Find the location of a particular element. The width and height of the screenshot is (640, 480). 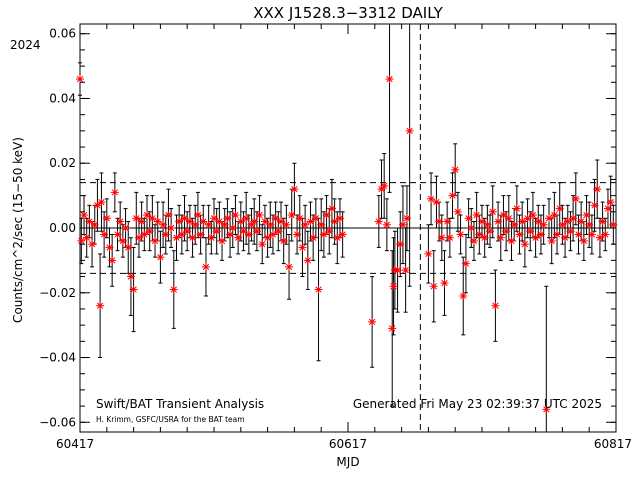

footer-left-small-text: H. Krimm, GSFC/USRA for the BAT team is located at coordinates (170, 419).